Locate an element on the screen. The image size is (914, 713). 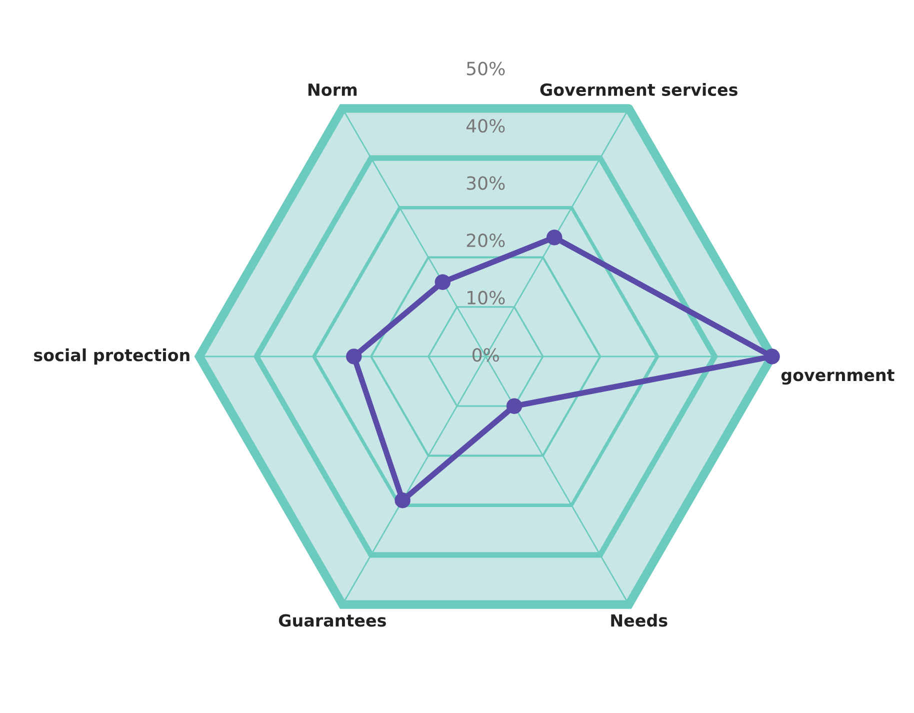
spoke-label: Needs is located at coordinates (639, 620).